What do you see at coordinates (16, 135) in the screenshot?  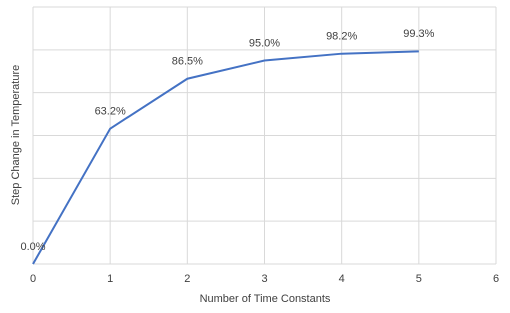 I see `y-axis-title: Step Change in Temperature` at bounding box center [16, 135].